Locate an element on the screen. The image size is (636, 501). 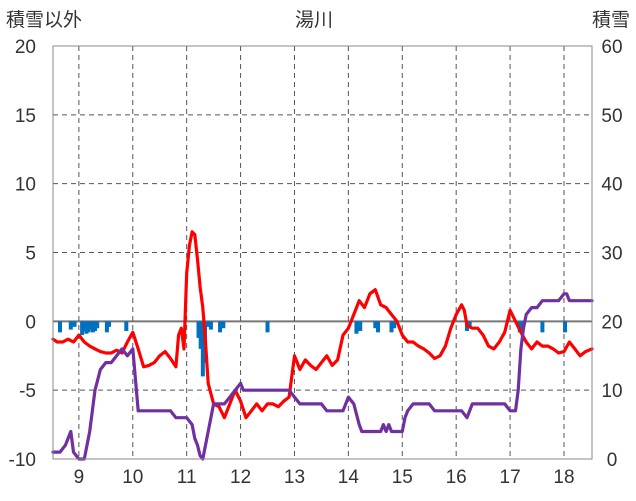
left-axis-label: 積雪以外 is located at coordinates (44, 20).